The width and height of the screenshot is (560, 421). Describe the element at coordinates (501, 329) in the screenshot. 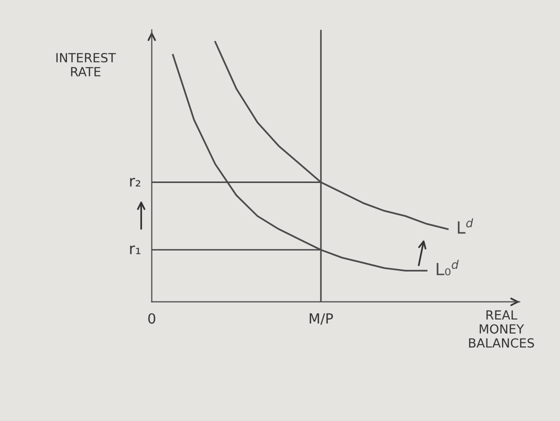

I see `x-axis-title: REAL MONEY BALANCES` at that location.